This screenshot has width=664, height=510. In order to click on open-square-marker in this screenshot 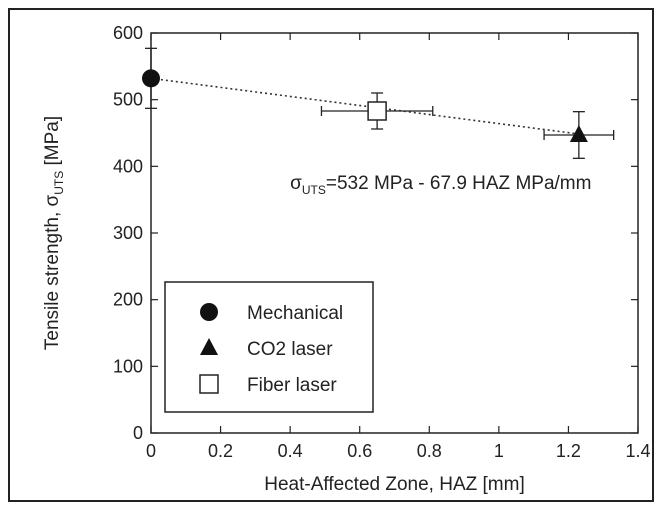, I will do `click(377, 111)`.